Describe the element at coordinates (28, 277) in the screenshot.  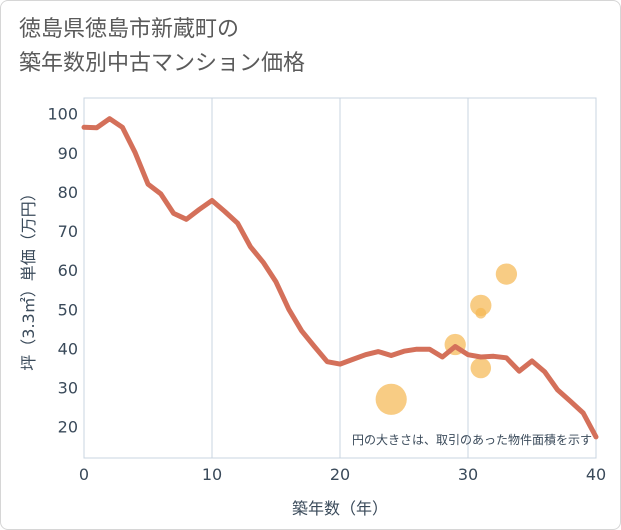
I see `y-axis-label: 坪（3.3㎡）単価（万円）` at that location.